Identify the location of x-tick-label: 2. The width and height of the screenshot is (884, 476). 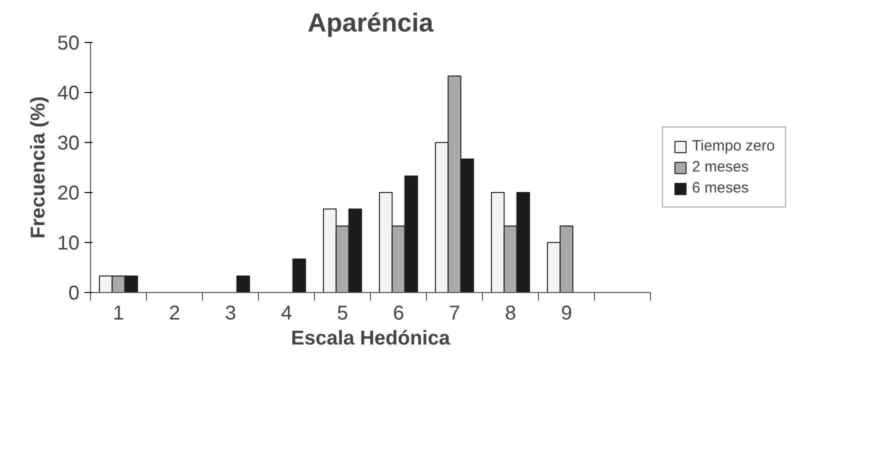
(174, 313).